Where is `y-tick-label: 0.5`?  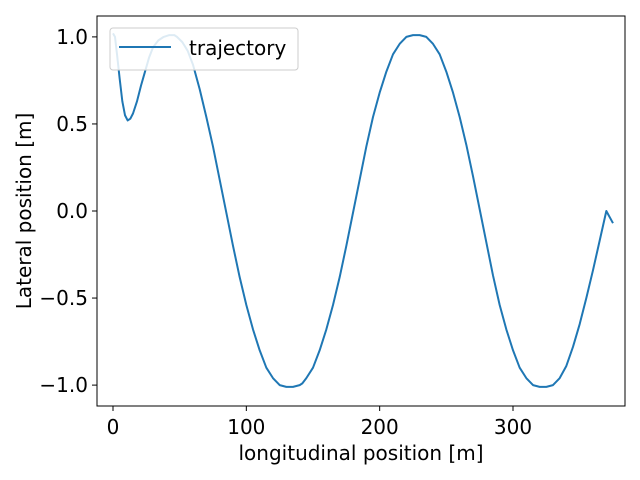
y-tick-label: 0.5 is located at coordinates (72, 124).